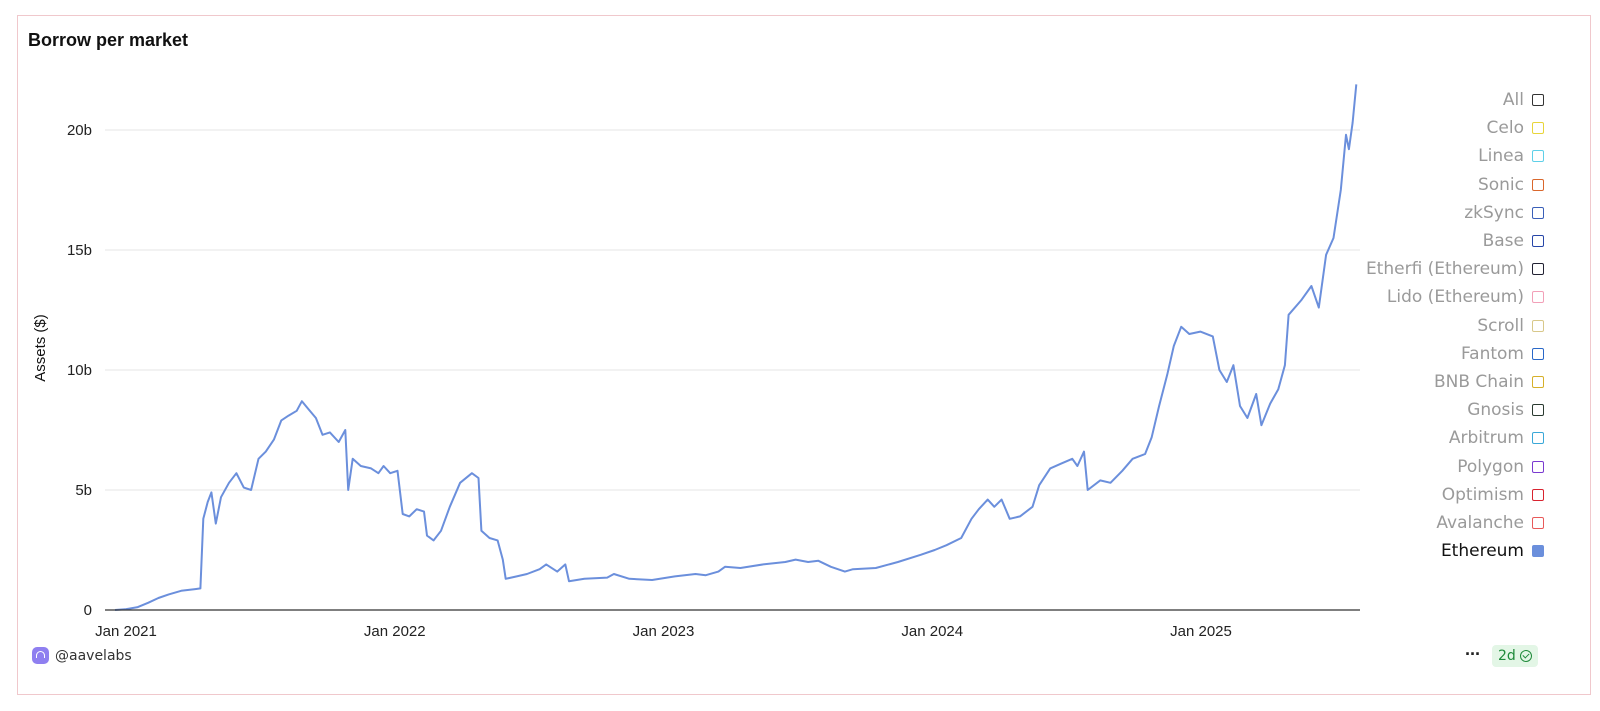  Describe the element at coordinates (88, 610) in the screenshot. I see `y-tick-label: 0` at that location.